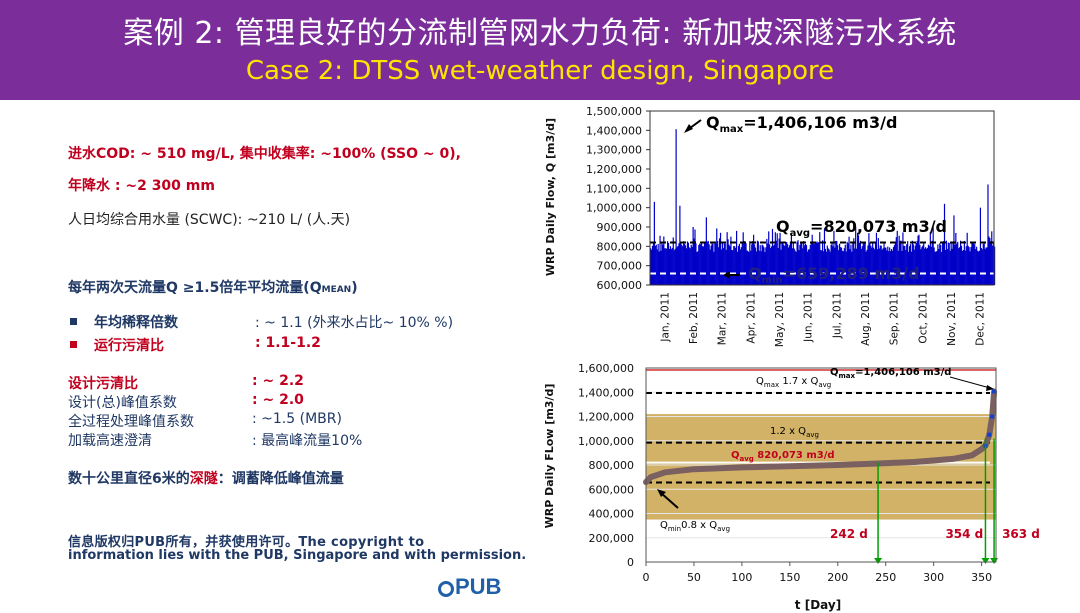 The height and width of the screenshot is (613, 1080). I want to click on chart2-qavg-val: 820,073 m3/d, so click(794, 455).